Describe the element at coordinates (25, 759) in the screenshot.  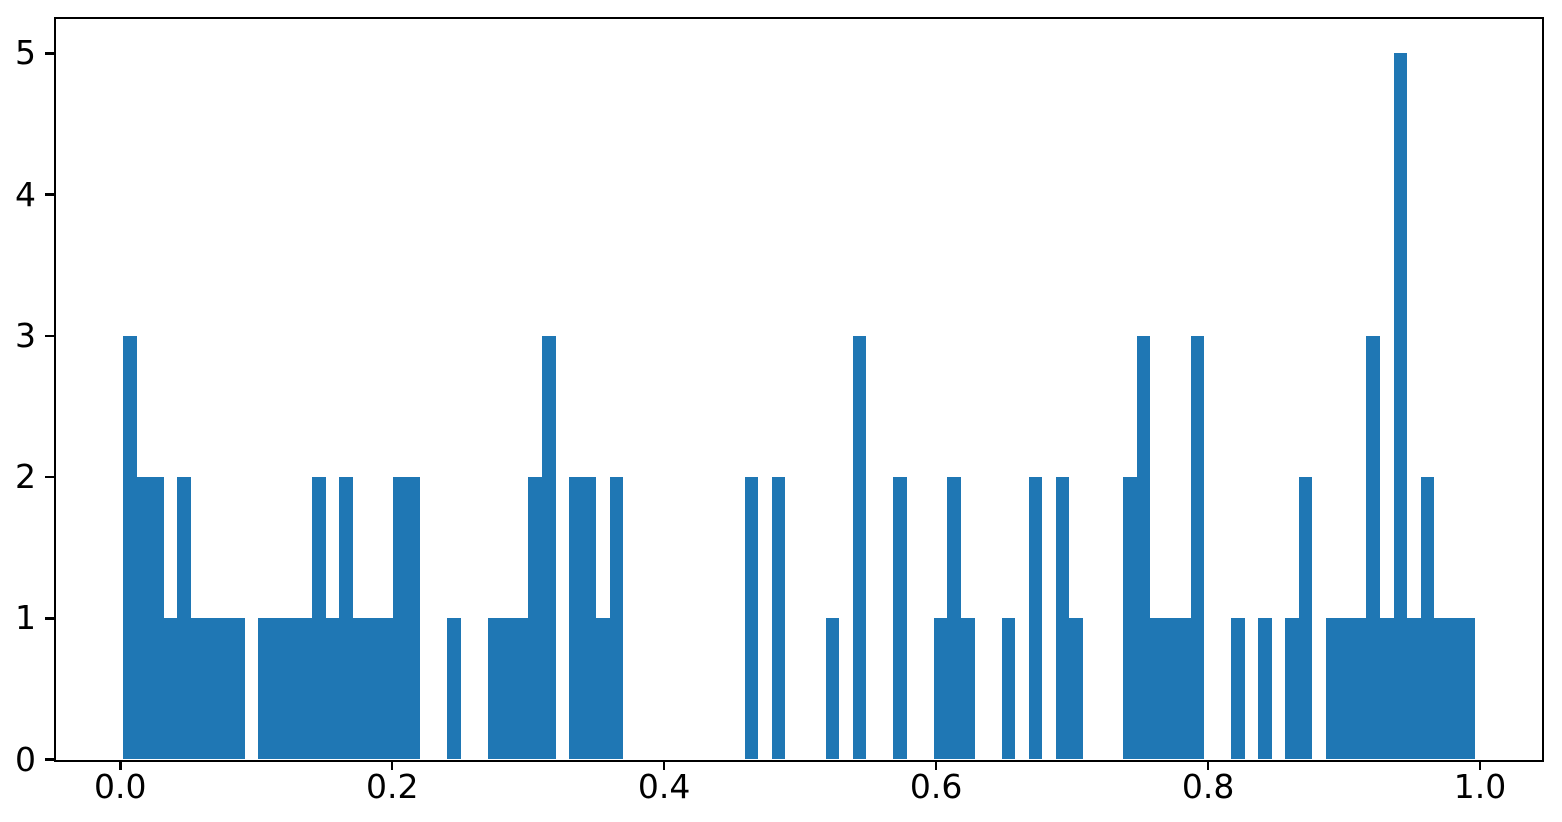
I see `y-axis-tick-label: 0` at that location.